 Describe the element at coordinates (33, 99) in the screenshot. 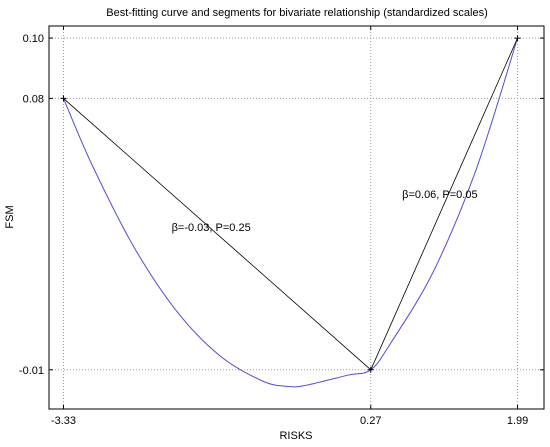

I see `y-tick-label: 0.08` at that location.